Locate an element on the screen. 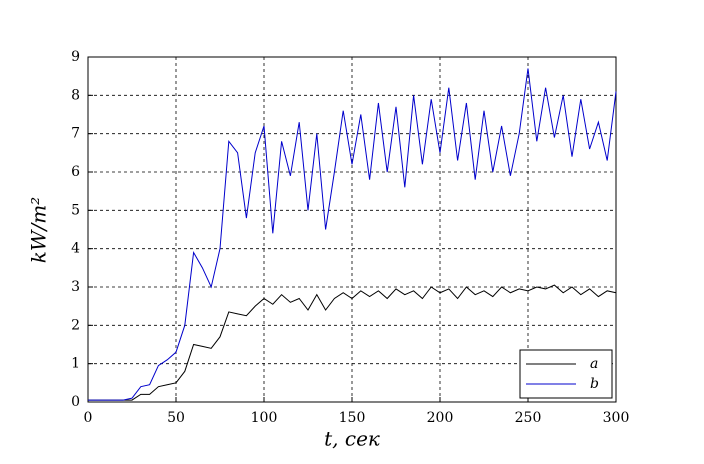 The image size is (704, 464). y-tick-label: 8 is located at coordinates (75, 95).